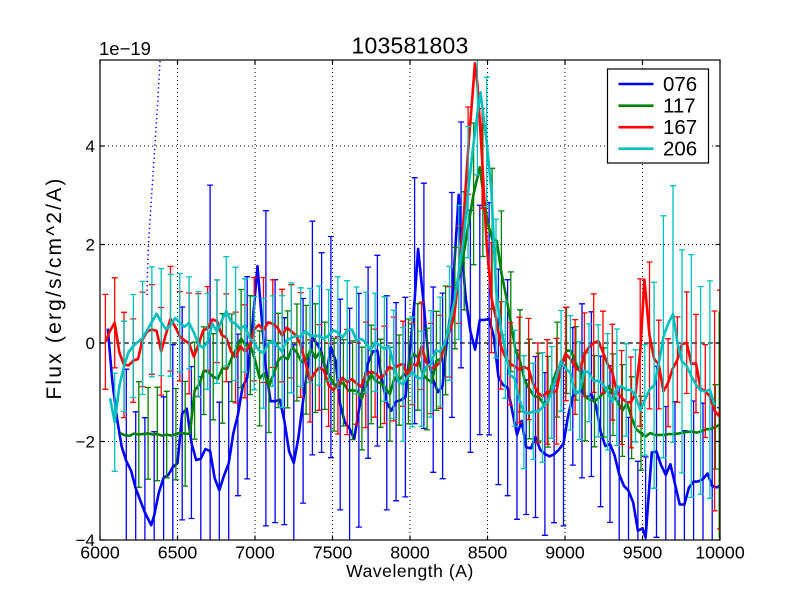 The image size is (800, 600). Describe the element at coordinates (488, 553) in the screenshot. I see `svg-text: 8500` at that location.